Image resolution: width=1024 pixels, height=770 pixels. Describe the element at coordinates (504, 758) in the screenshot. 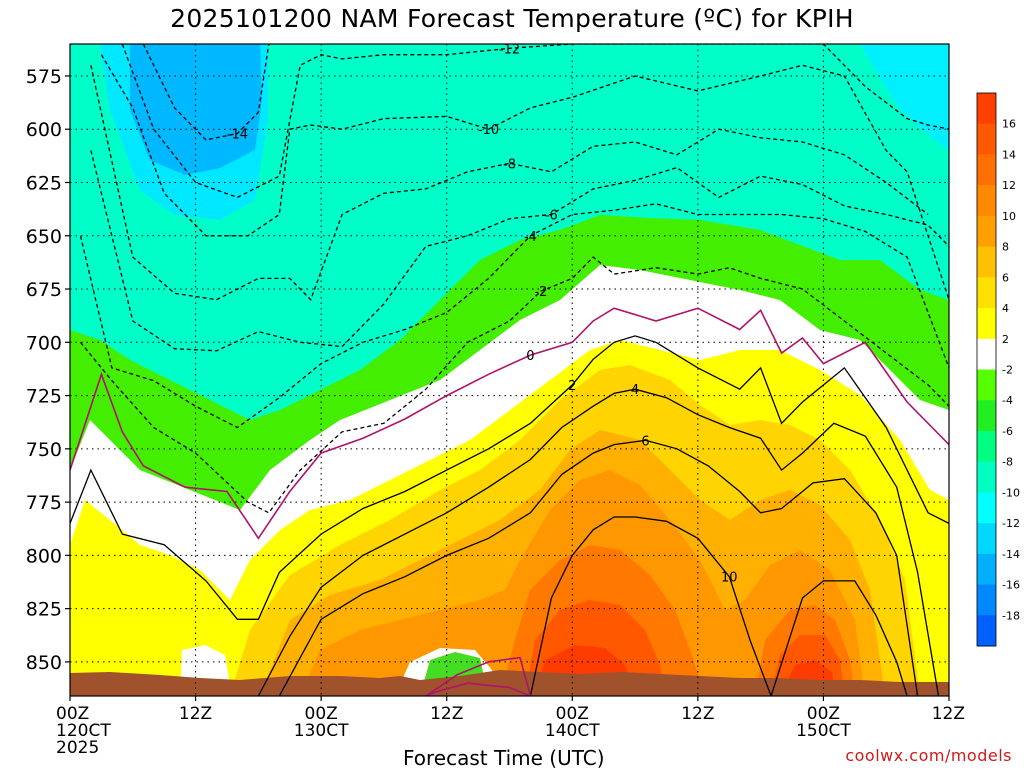

I see `x-axis-label: Forecast Time (UTC)` at that location.